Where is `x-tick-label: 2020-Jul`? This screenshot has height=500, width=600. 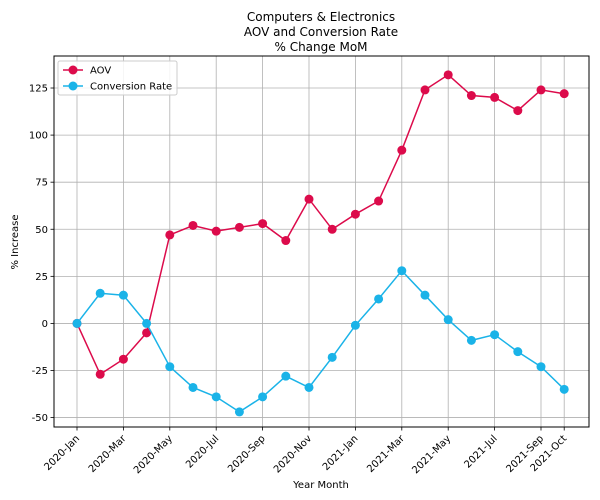
x-tick-label: 2020-Jul is located at coordinates (202, 451).